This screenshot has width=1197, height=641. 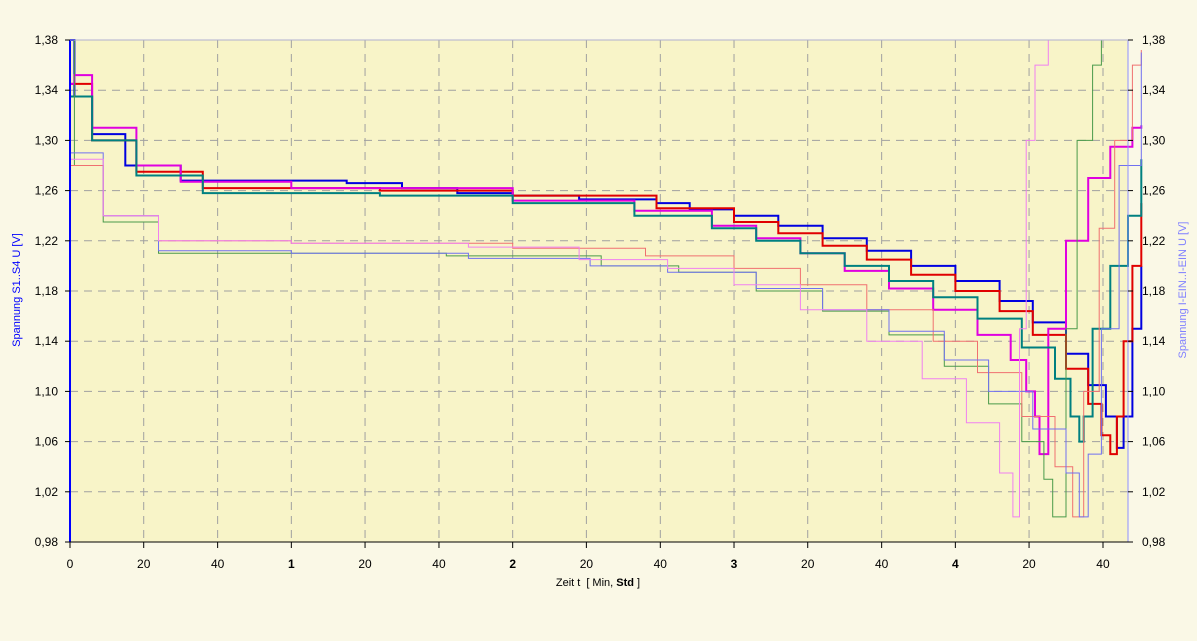 What do you see at coordinates (1183, 290) in the screenshot?
I see `y-axis-right-title: Spannung I-EIN..I-EIN U [V]` at bounding box center [1183, 290].